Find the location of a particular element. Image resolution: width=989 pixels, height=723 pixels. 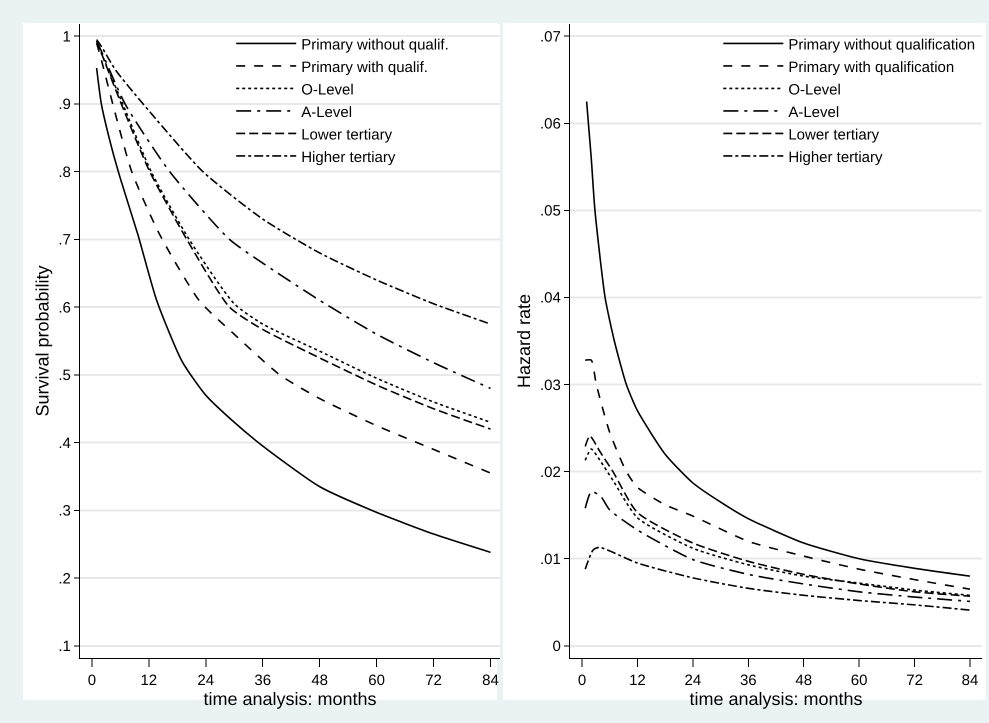

y-tick-label: .06 is located at coordinates (550, 124).